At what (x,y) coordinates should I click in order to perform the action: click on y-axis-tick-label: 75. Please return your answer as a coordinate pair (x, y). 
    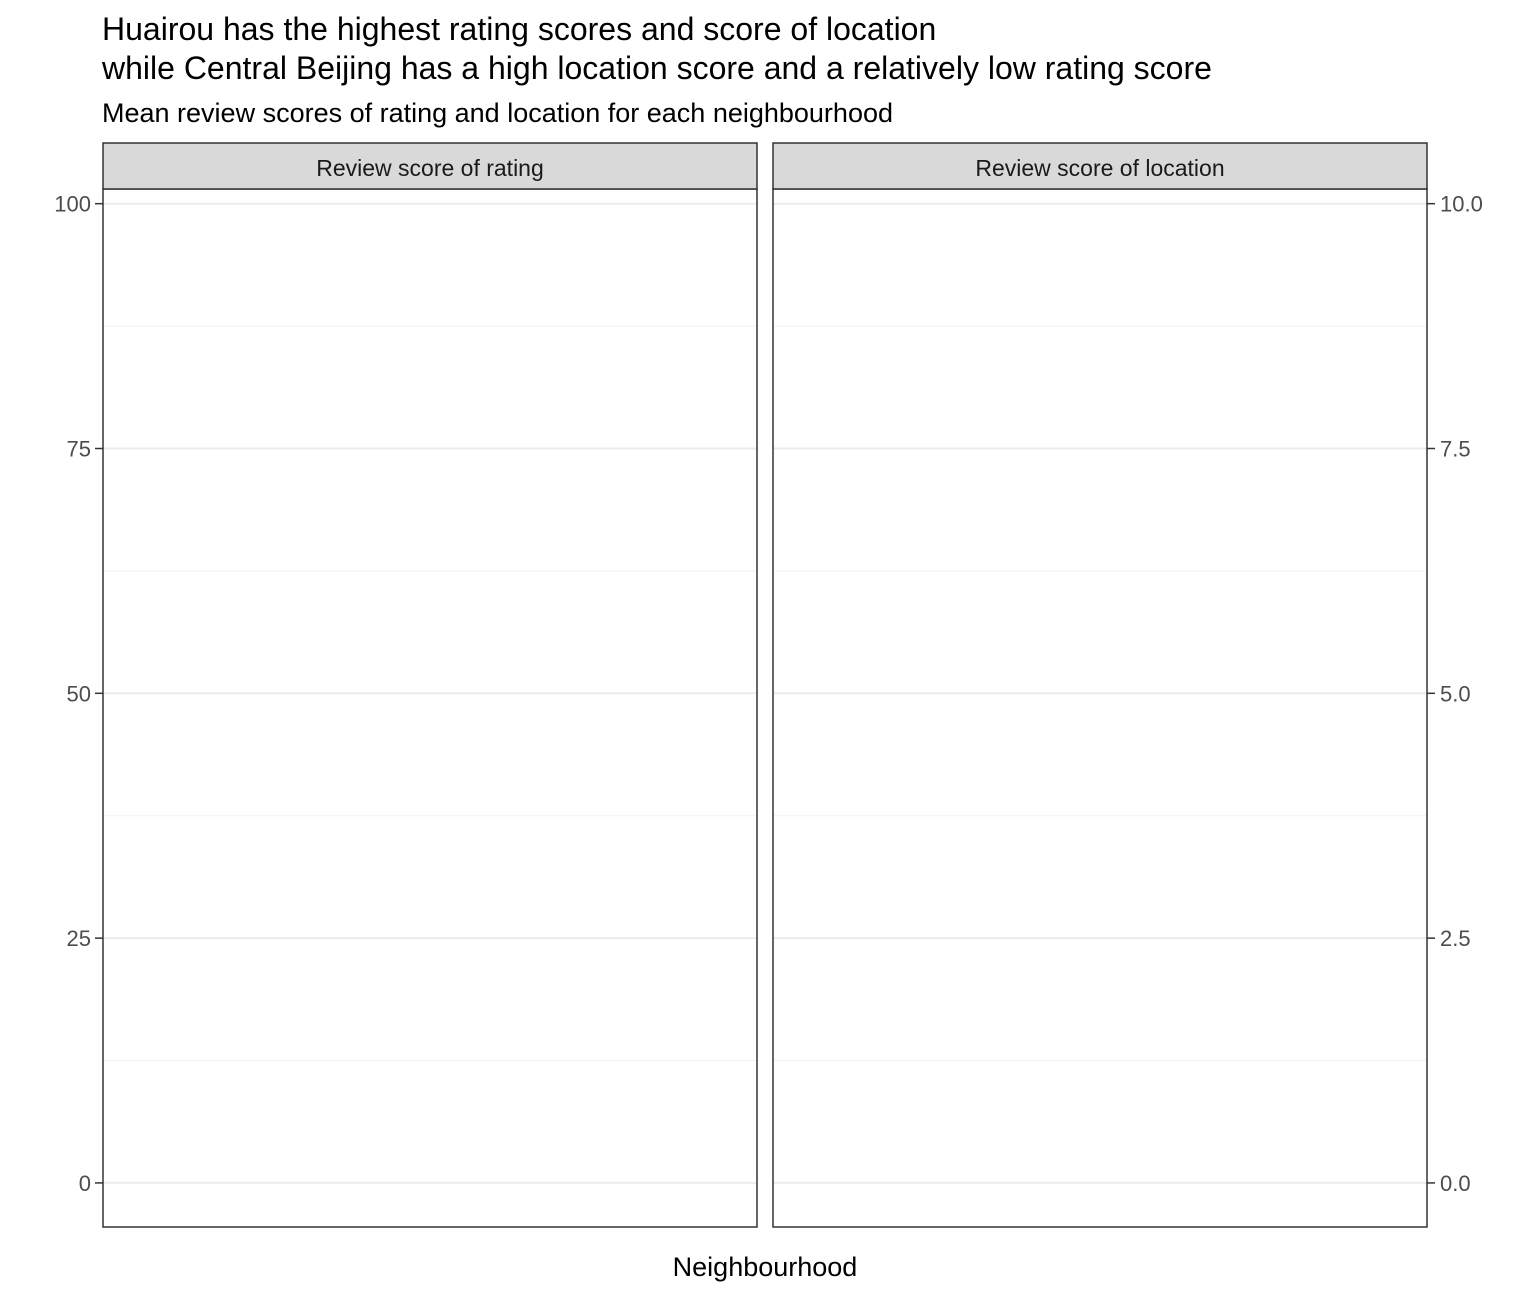
    Looking at the image, I should click on (79, 449).